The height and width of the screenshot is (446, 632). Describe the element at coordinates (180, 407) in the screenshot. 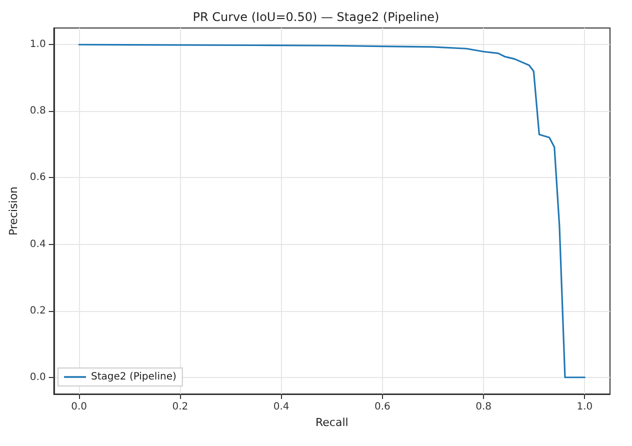

I see `x-tick-label: 0.2` at that location.